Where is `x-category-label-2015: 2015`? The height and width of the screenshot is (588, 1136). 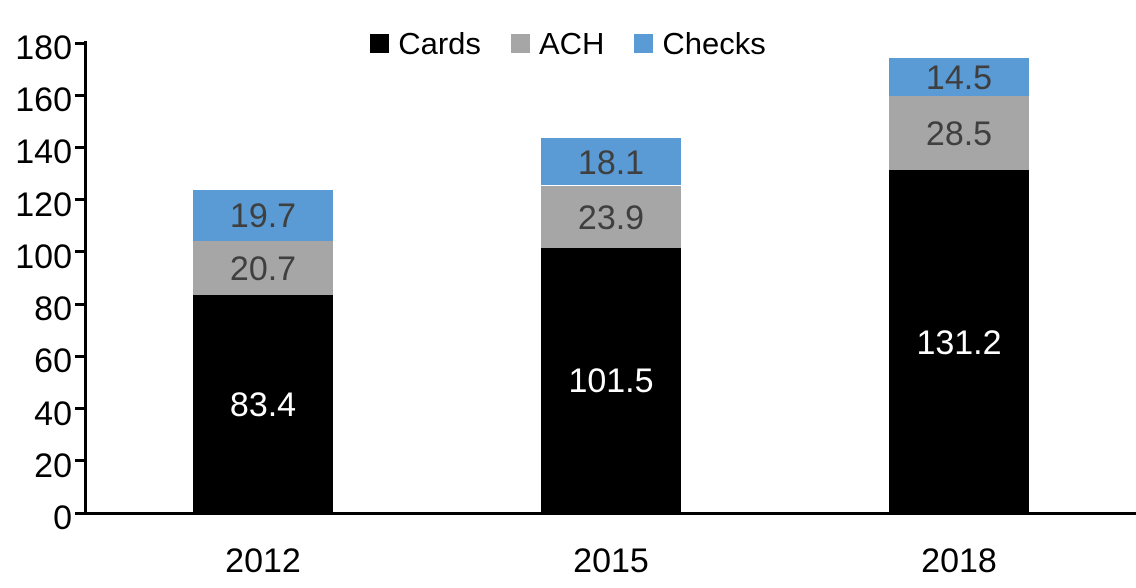
x-category-label-2015: 2015 is located at coordinates (611, 561).